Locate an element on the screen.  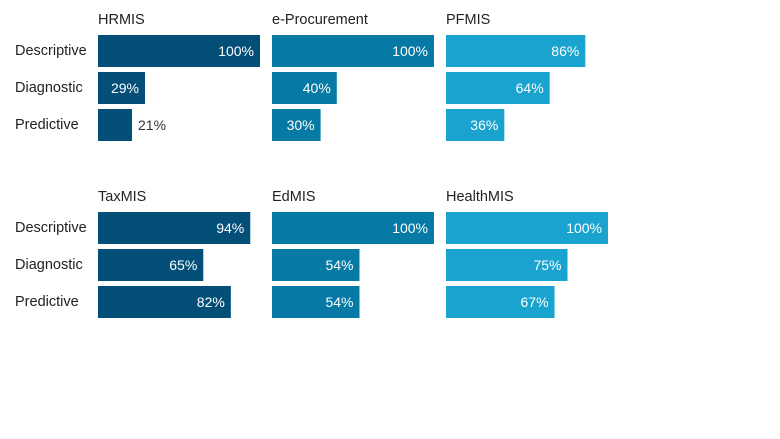
bar-edmis-diagnostic is located at coordinates (316, 265).